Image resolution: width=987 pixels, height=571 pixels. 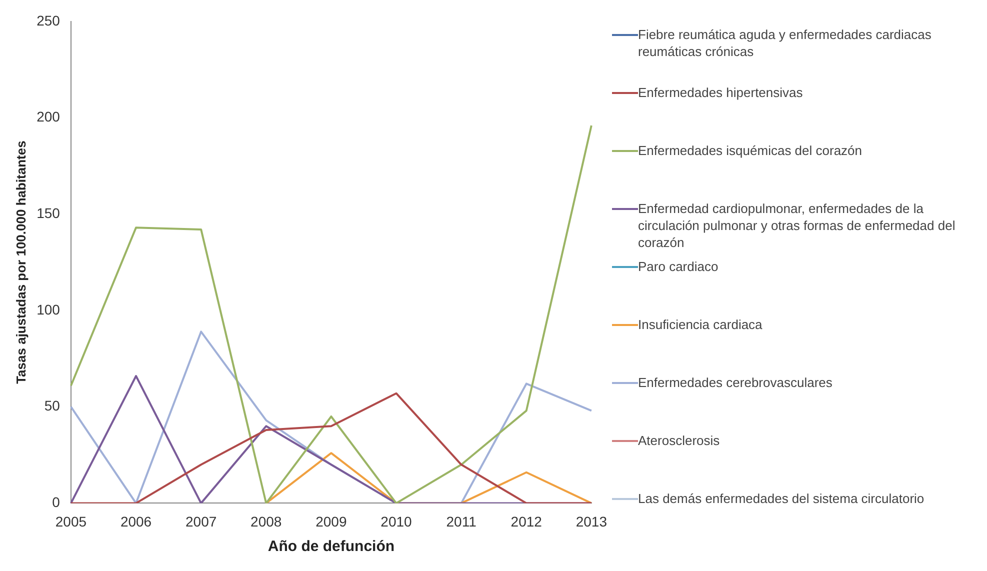 I want to click on legend-label: Enfermedades cerebrovasculares, so click(x=735, y=382).